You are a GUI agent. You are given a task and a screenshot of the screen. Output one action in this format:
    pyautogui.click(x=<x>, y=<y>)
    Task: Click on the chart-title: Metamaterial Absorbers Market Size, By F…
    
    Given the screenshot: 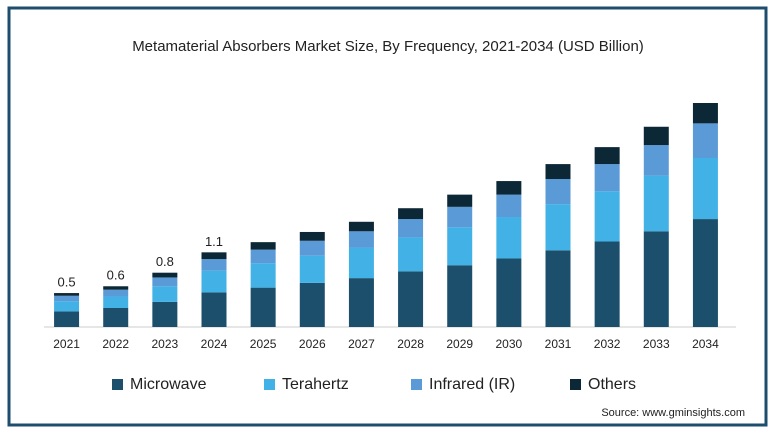 What is the action you would take?
    pyautogui.click(x=388, y=46)
    